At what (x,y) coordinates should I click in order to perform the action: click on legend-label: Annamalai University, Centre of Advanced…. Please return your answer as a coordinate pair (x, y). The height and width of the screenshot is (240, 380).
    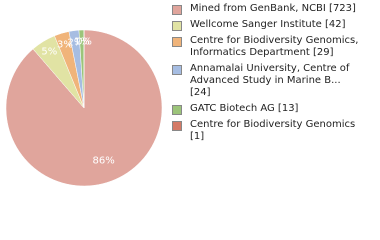
    Looking at the image, I should click on (270, 80).